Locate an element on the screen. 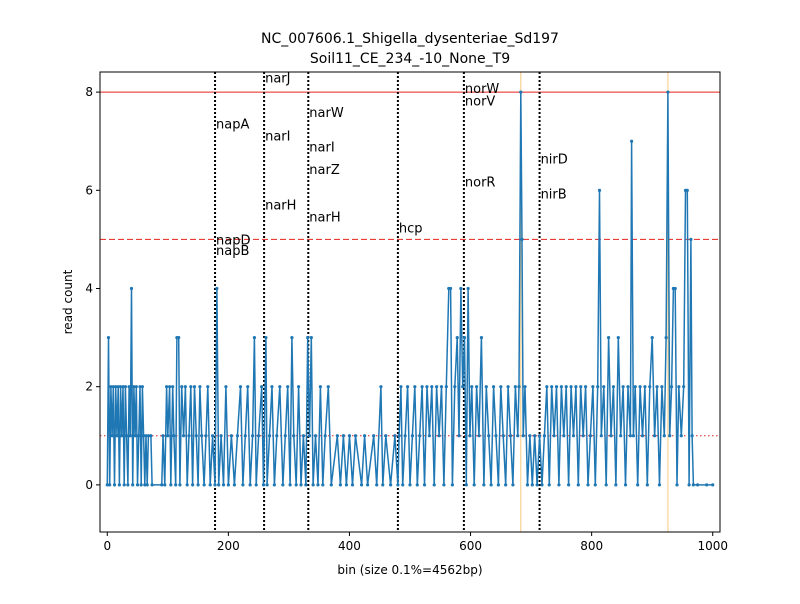 The image size is (800, 604). y-tick-label: 8 is located at coordinates (89, 92).